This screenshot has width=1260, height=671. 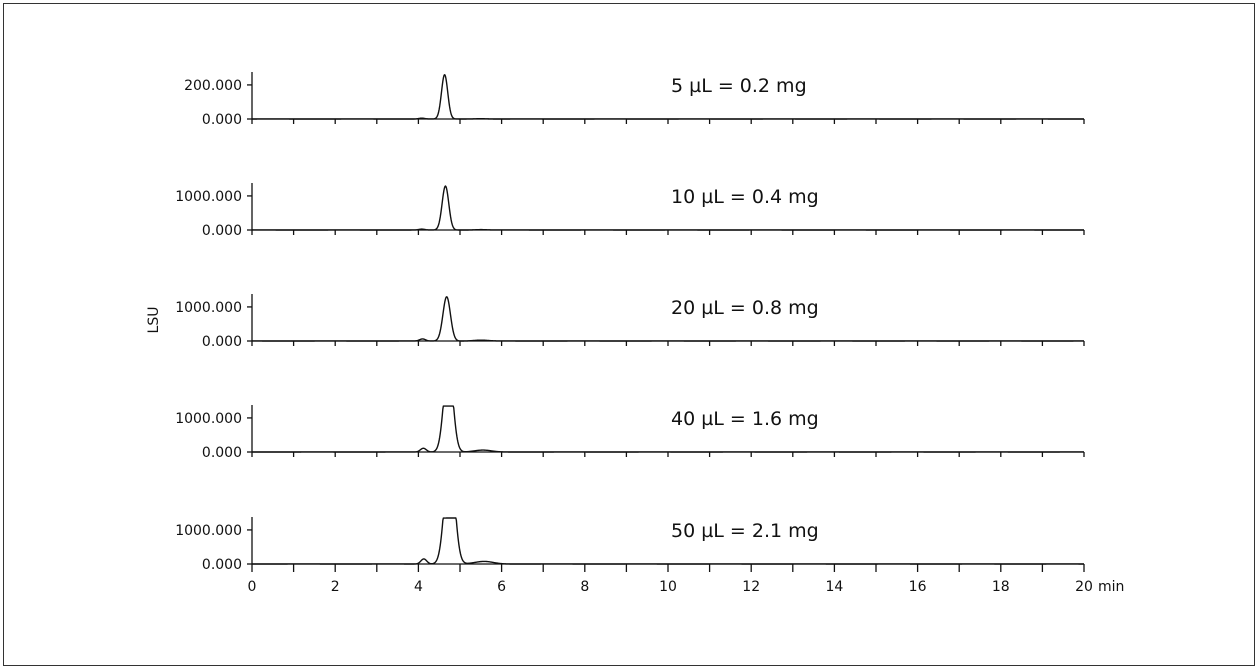 I want to click on y-tick-label: 200.000, so click(x=213, y=86).